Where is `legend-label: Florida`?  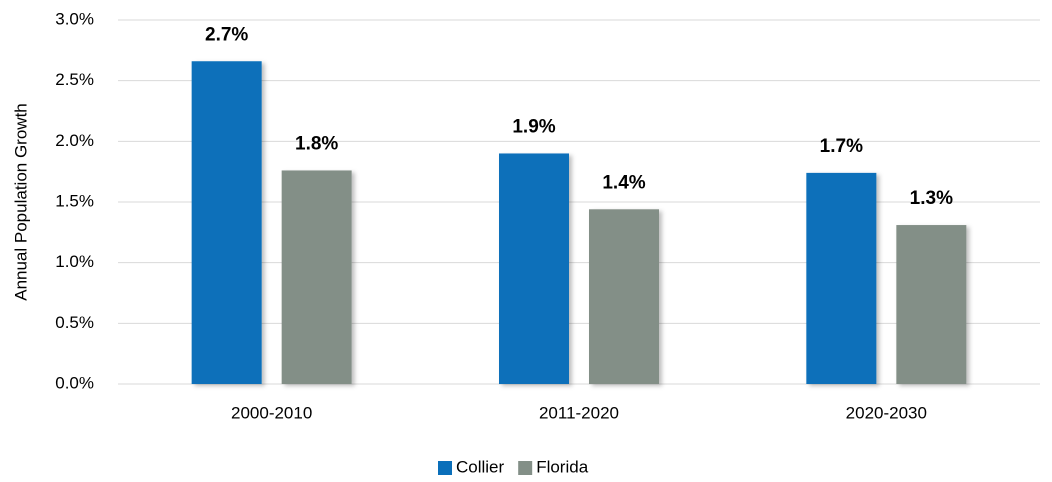
legend-label: Florida is located at coordinates (562, 466).